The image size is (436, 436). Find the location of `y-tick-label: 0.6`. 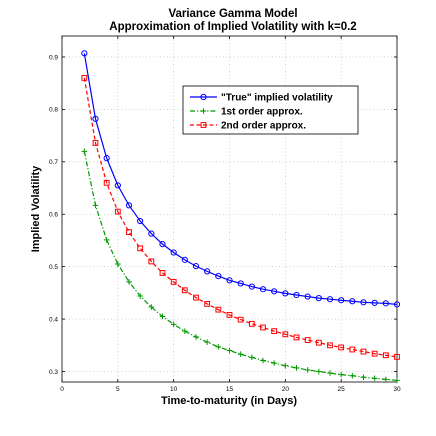

y-tick-label: 0.6 is located at coordinates (53, 215).